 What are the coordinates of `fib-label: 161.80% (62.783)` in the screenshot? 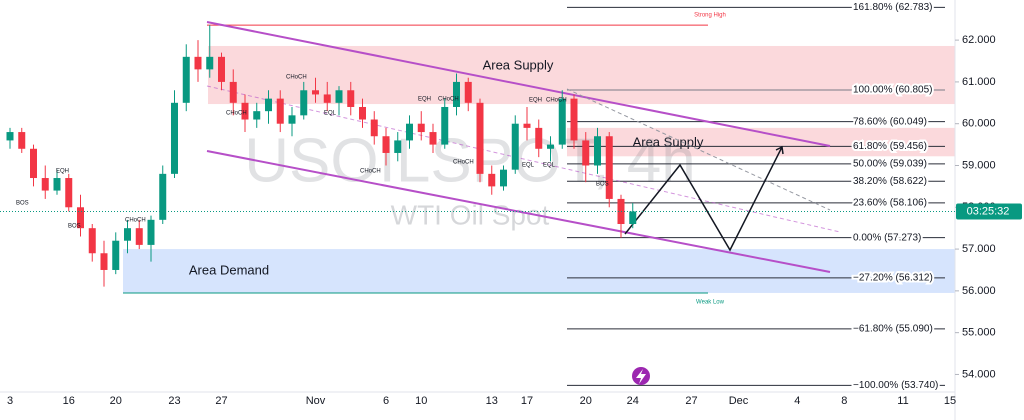 It's located at (893, 7).